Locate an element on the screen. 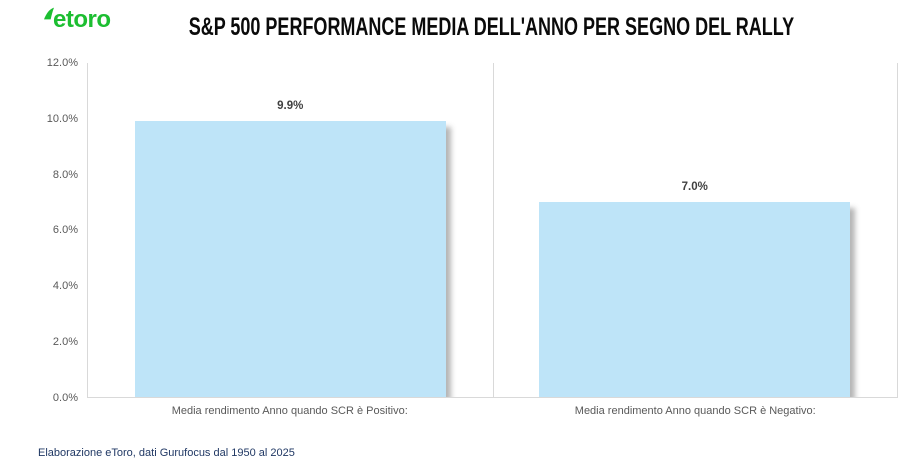  y-axis-tick-labels: 12.0% 10.0% 8.0% 6.0% 4.0% 2.0% 0.0% is located at coordinates (52, 230).